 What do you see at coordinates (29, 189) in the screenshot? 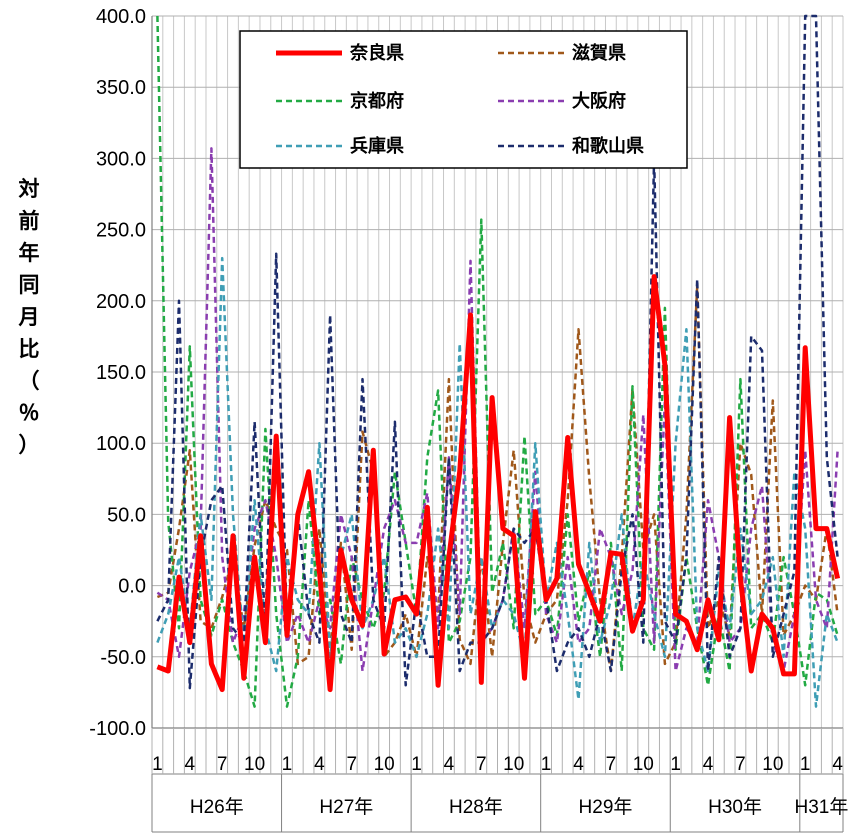
I see `y-axis-label-char: 対` at bounding box center [29, 189].